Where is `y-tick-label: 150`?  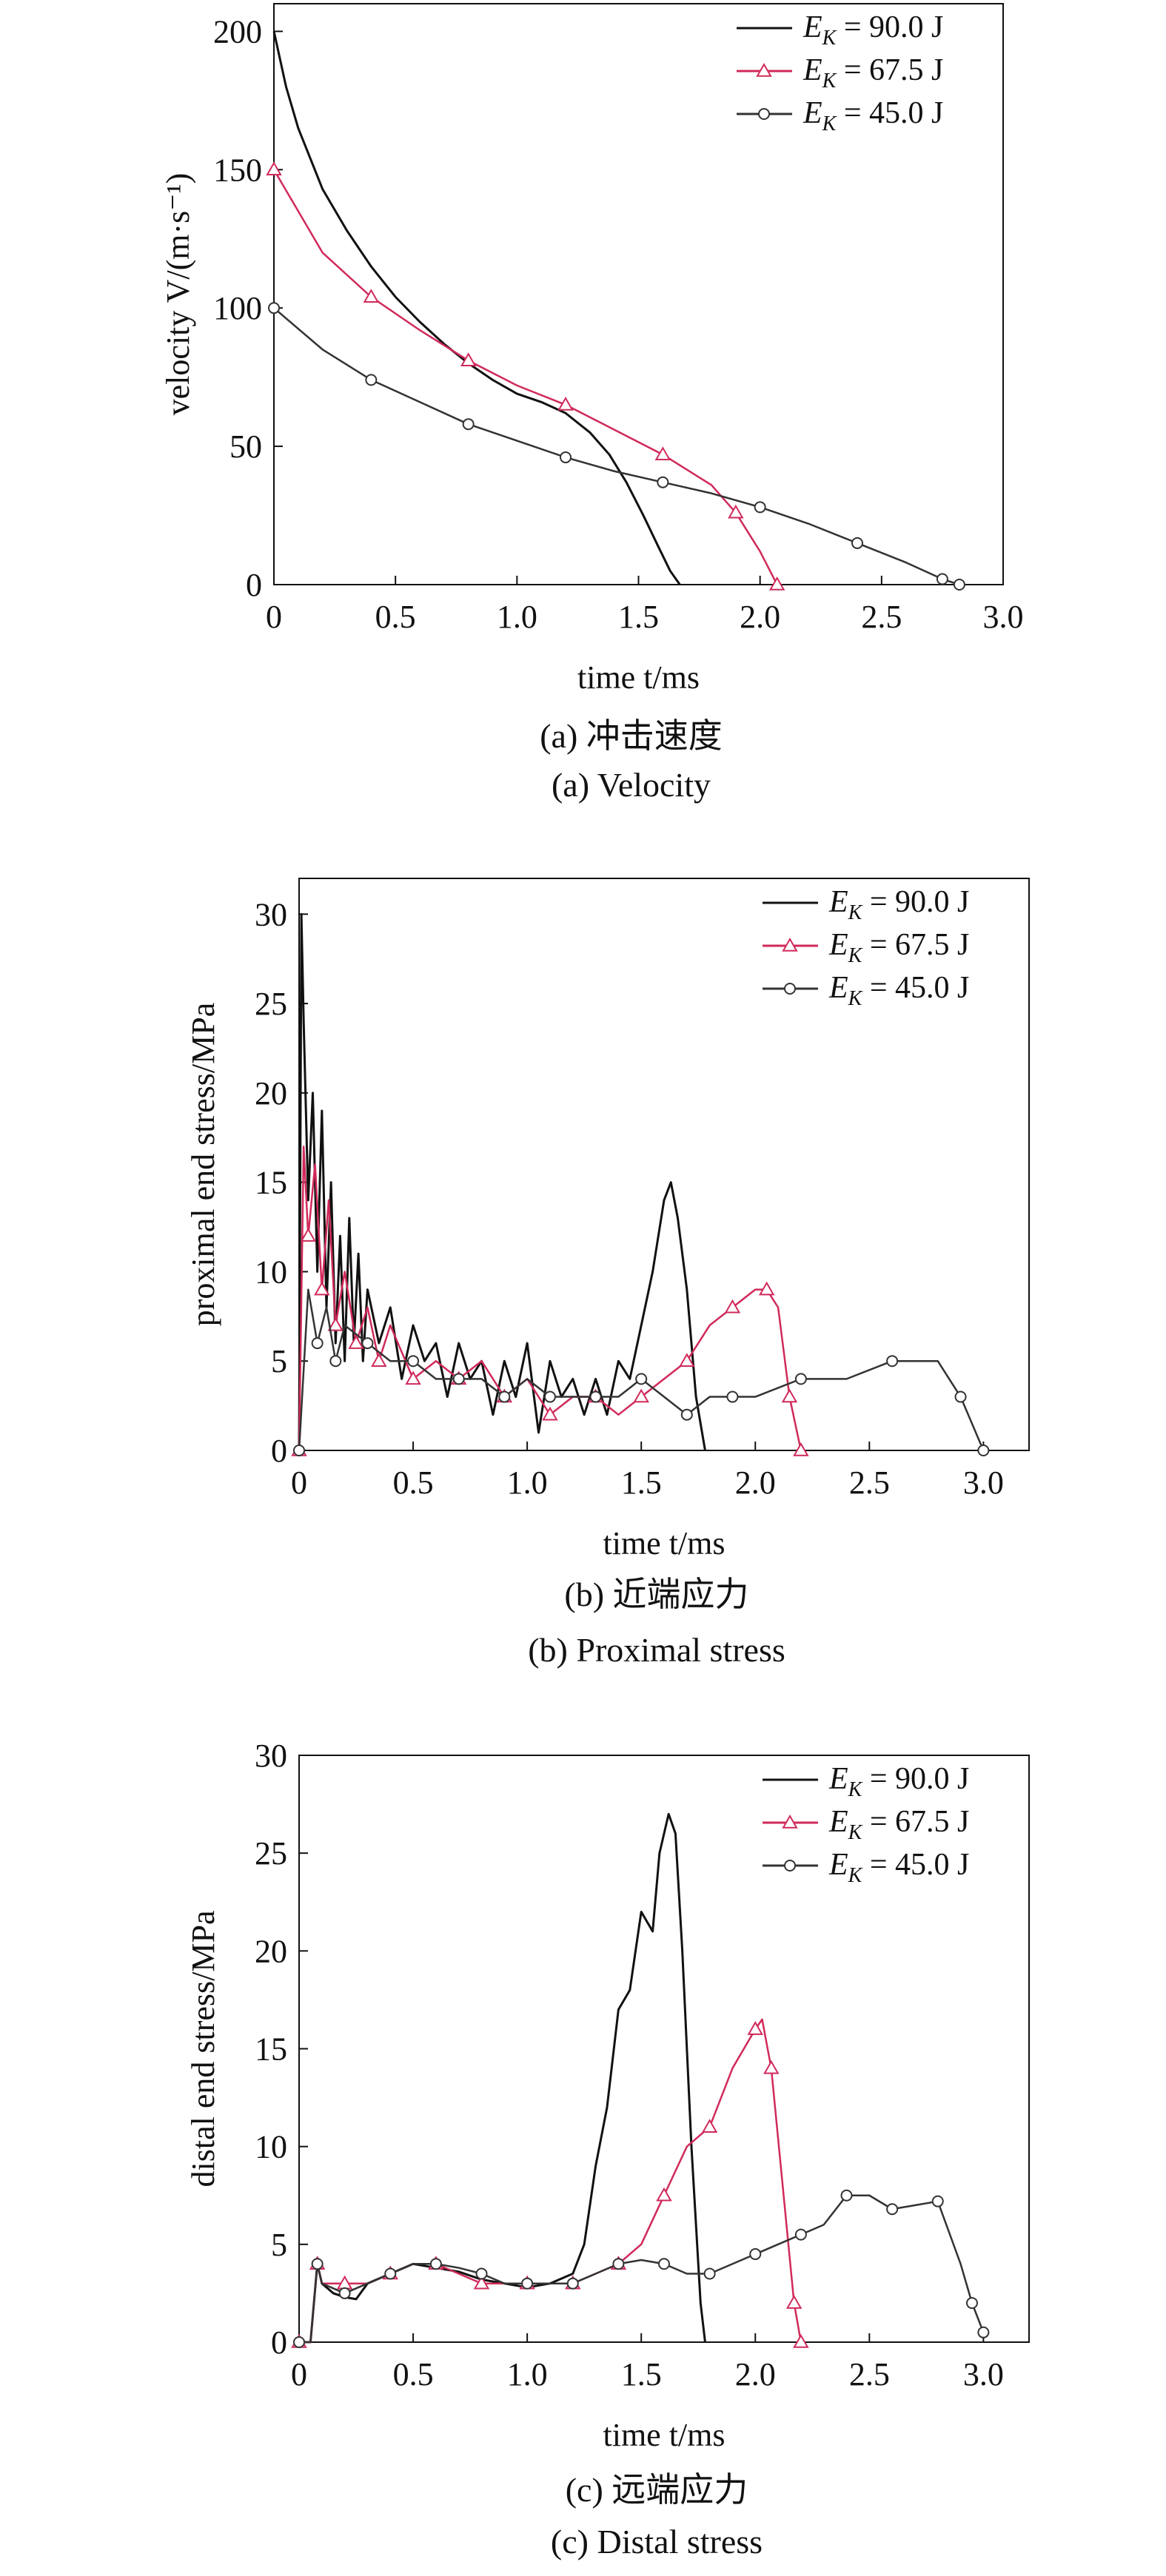 y-tick-label: 150 is located at coordinates (237, 170).